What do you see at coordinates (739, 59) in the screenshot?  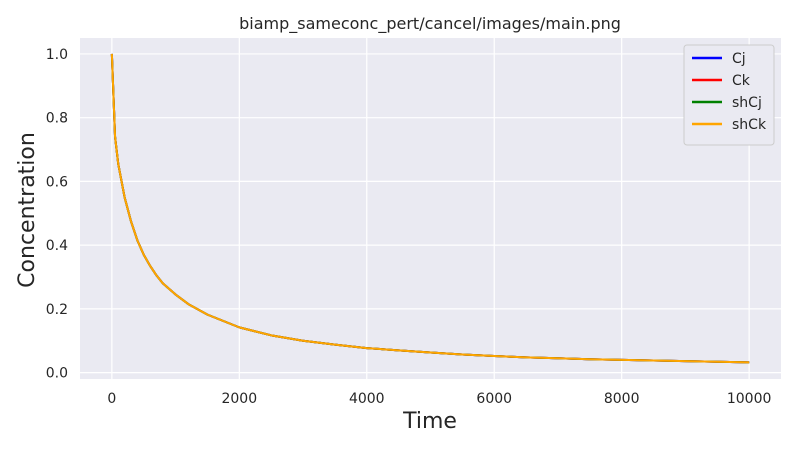 I see `legend-label: Cj` at bounding box center [739, 59].